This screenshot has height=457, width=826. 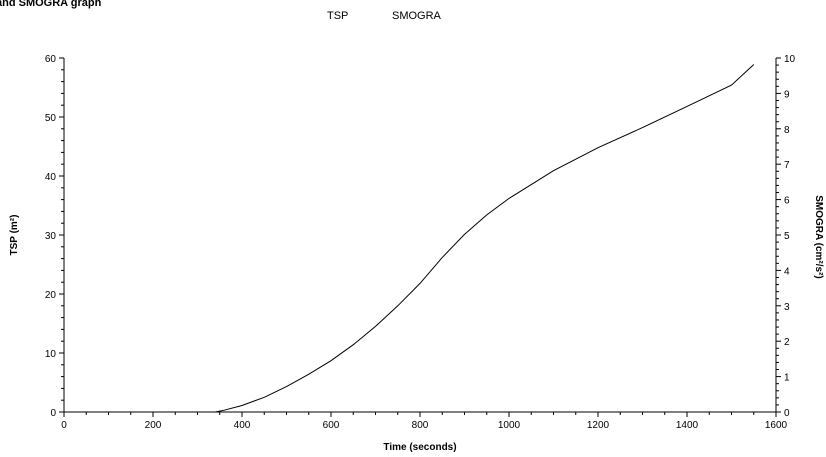 I want to click on y-left-tick-label: 20, so click(x=51, y=295).